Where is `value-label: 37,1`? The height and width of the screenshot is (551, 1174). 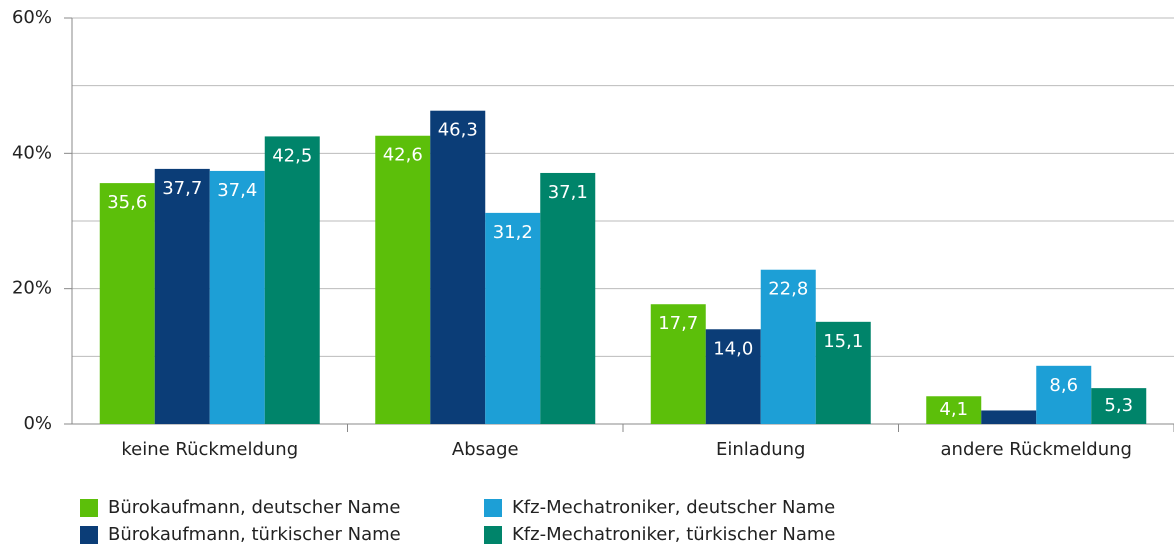 value-label: 37,1 is located at coordinates (568, 192).